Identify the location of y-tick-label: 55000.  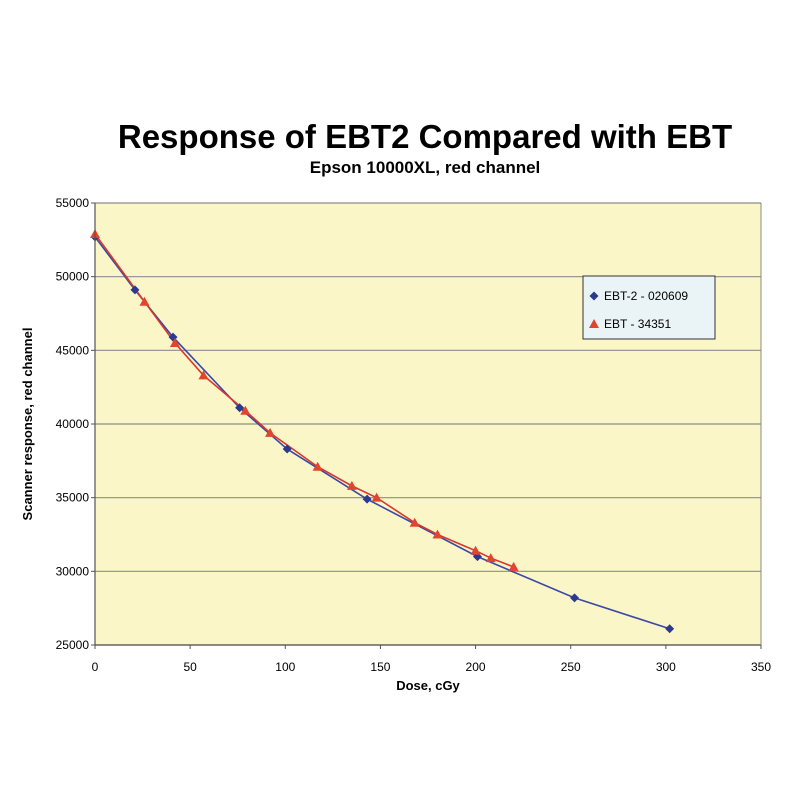
(73, 203).